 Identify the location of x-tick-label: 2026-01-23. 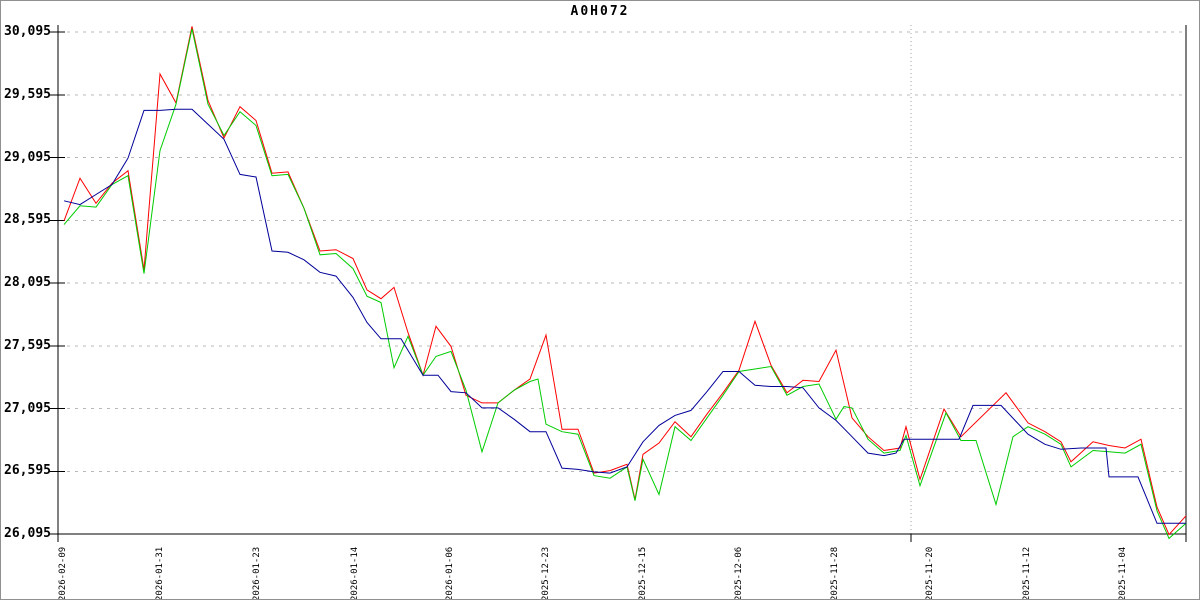
(257, 573).